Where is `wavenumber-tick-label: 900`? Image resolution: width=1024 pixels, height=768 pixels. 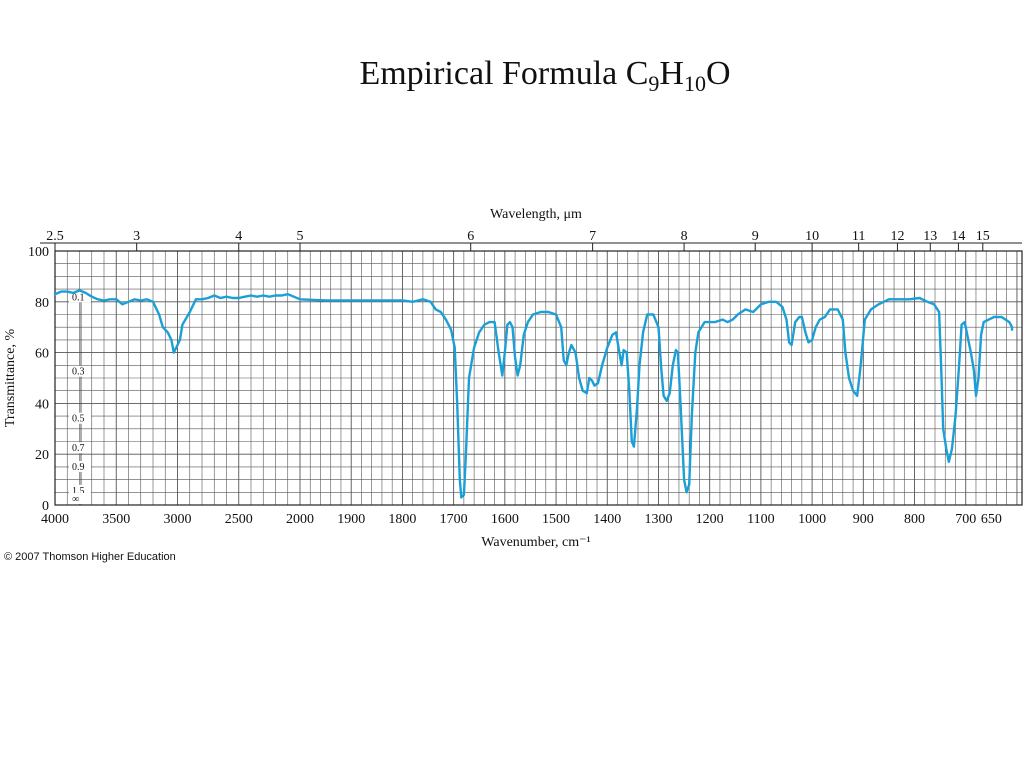 wavenumber-tick-label: 900 is located at coordinates (863, 519).